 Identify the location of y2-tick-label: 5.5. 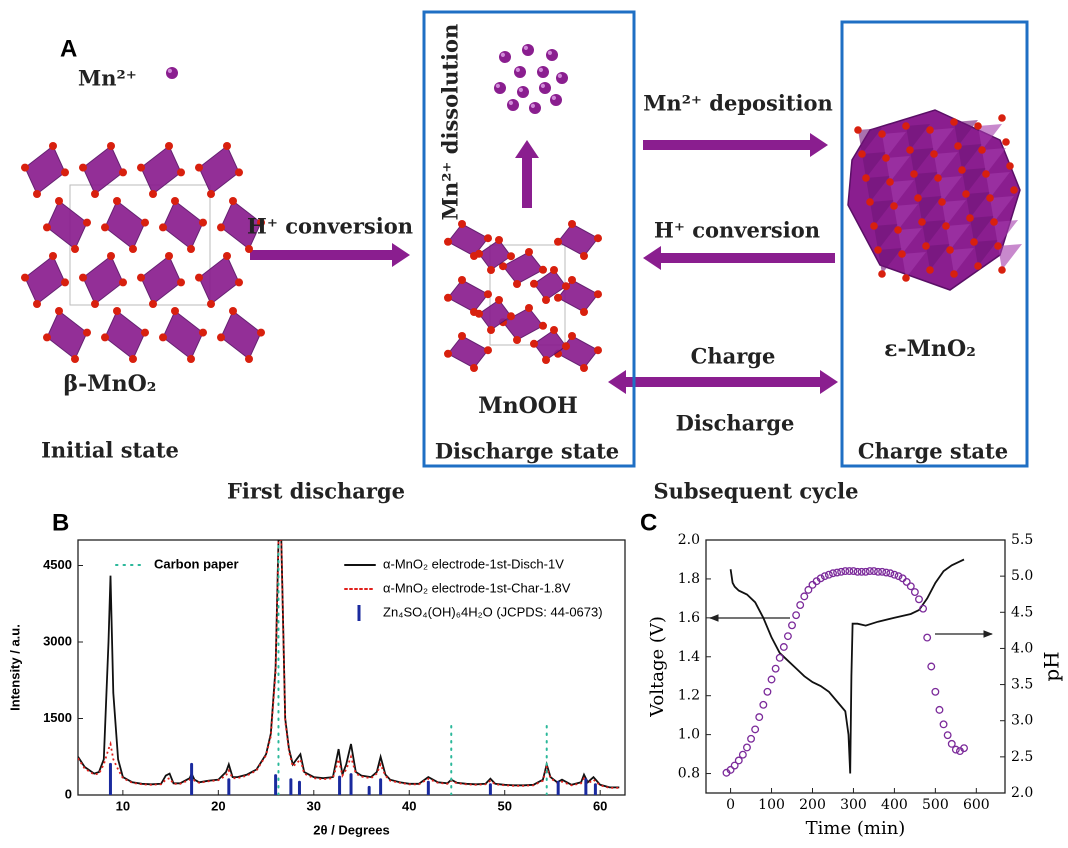
(1022, 540).